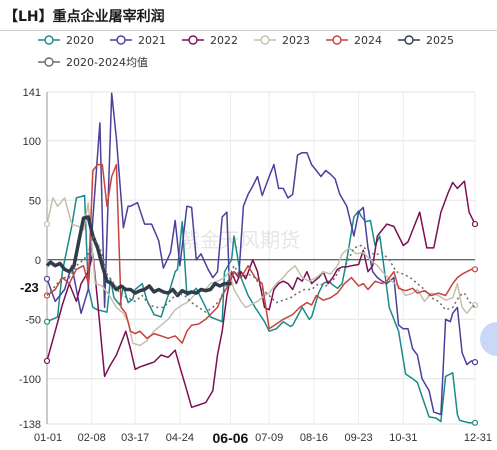 Image resolution: width=497 pixels, height=450 pixels. What do you see at coordinates (29, 287) in the screenshot?
I see `y-marker-label: -23` at bounding box center [29, 287].